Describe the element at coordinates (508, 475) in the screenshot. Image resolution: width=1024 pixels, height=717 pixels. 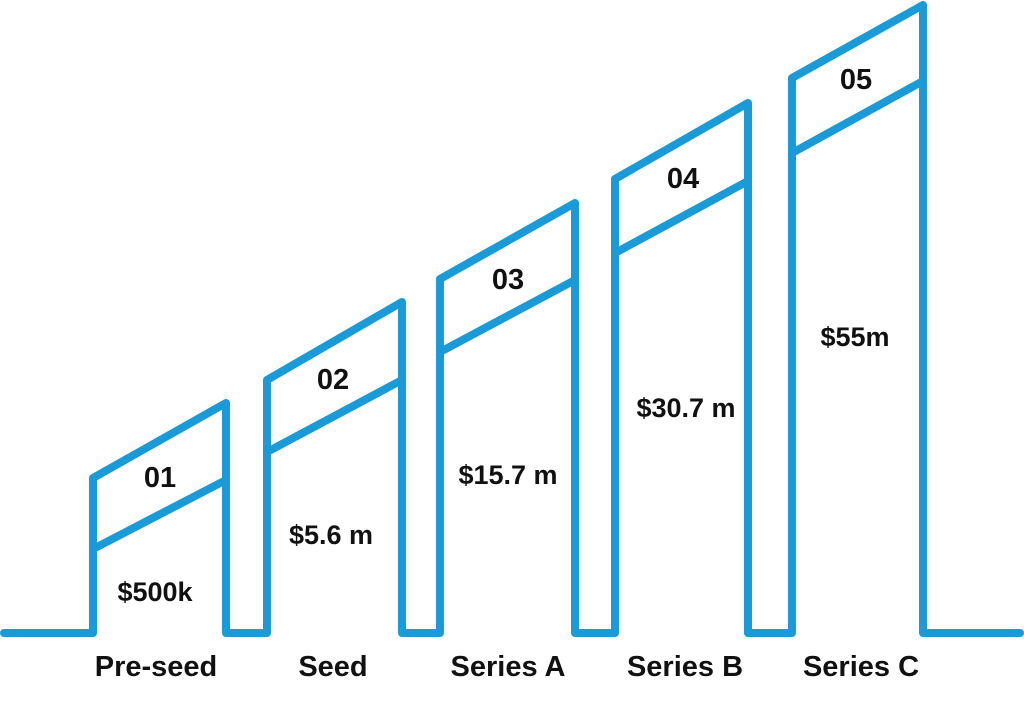
I see `stage-3-amount: $15.7 m` at that location.